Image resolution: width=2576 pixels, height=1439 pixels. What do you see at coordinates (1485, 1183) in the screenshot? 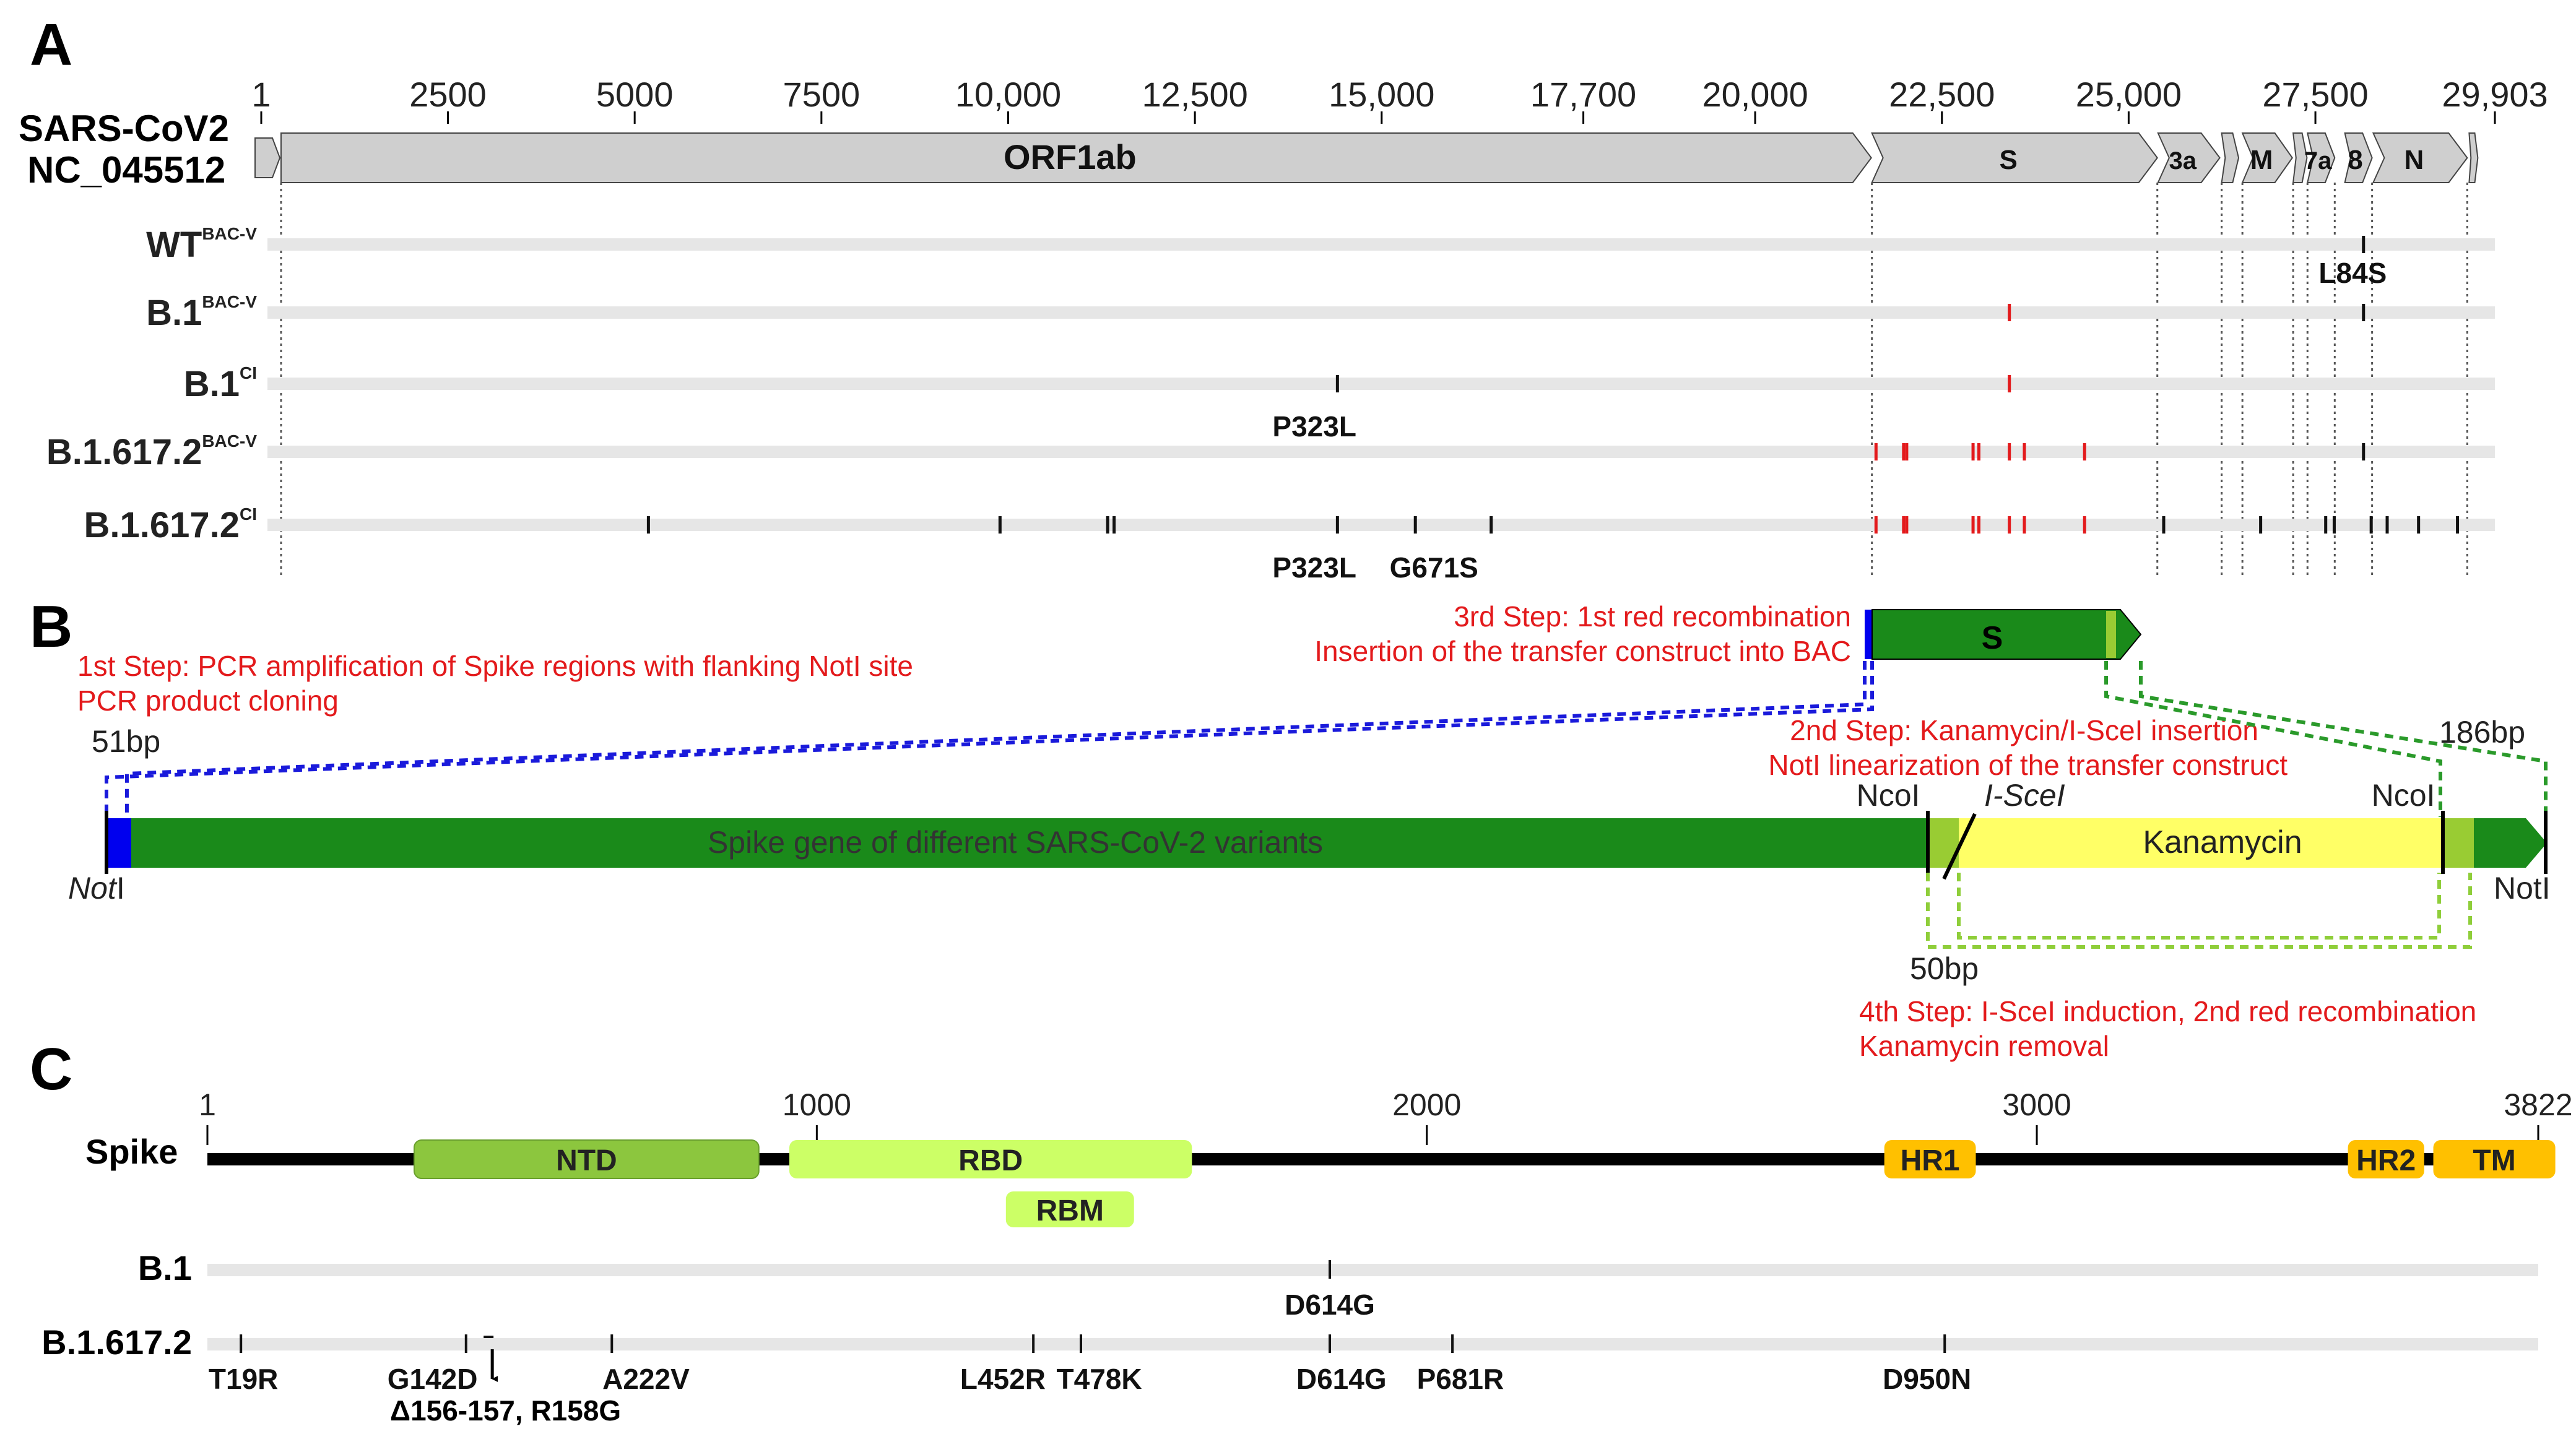
I see `spike-domains: NTD RBD RBM HR1 HR2 TM` at bounding box center [1485, 1183].